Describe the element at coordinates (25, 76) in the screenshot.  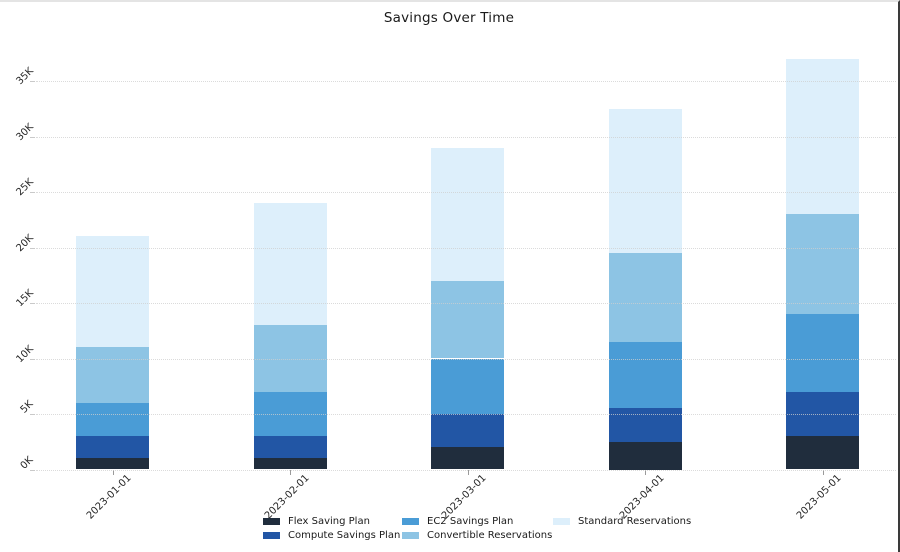
I see `y-tick-label: 35K` at that location.